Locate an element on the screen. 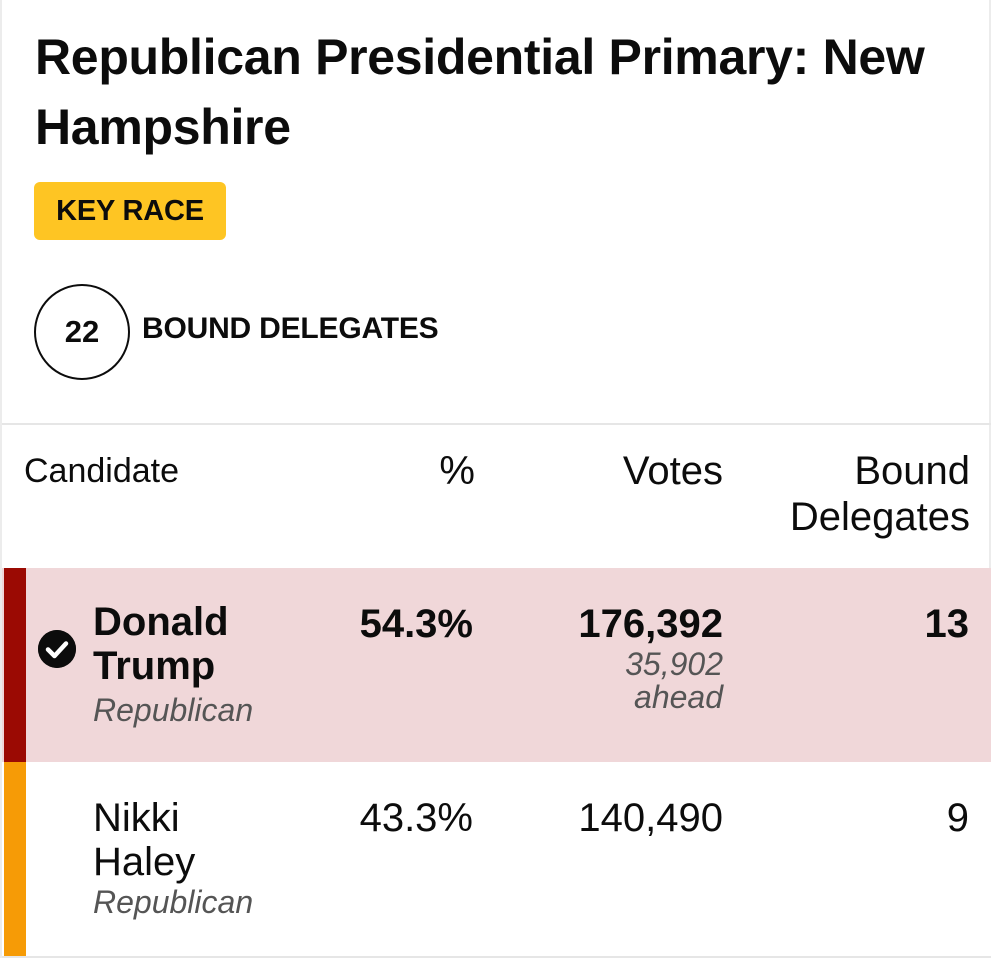 This screenshot has width=993, height=960. column-header-votes: Votes is located at coordinates (672, 471).